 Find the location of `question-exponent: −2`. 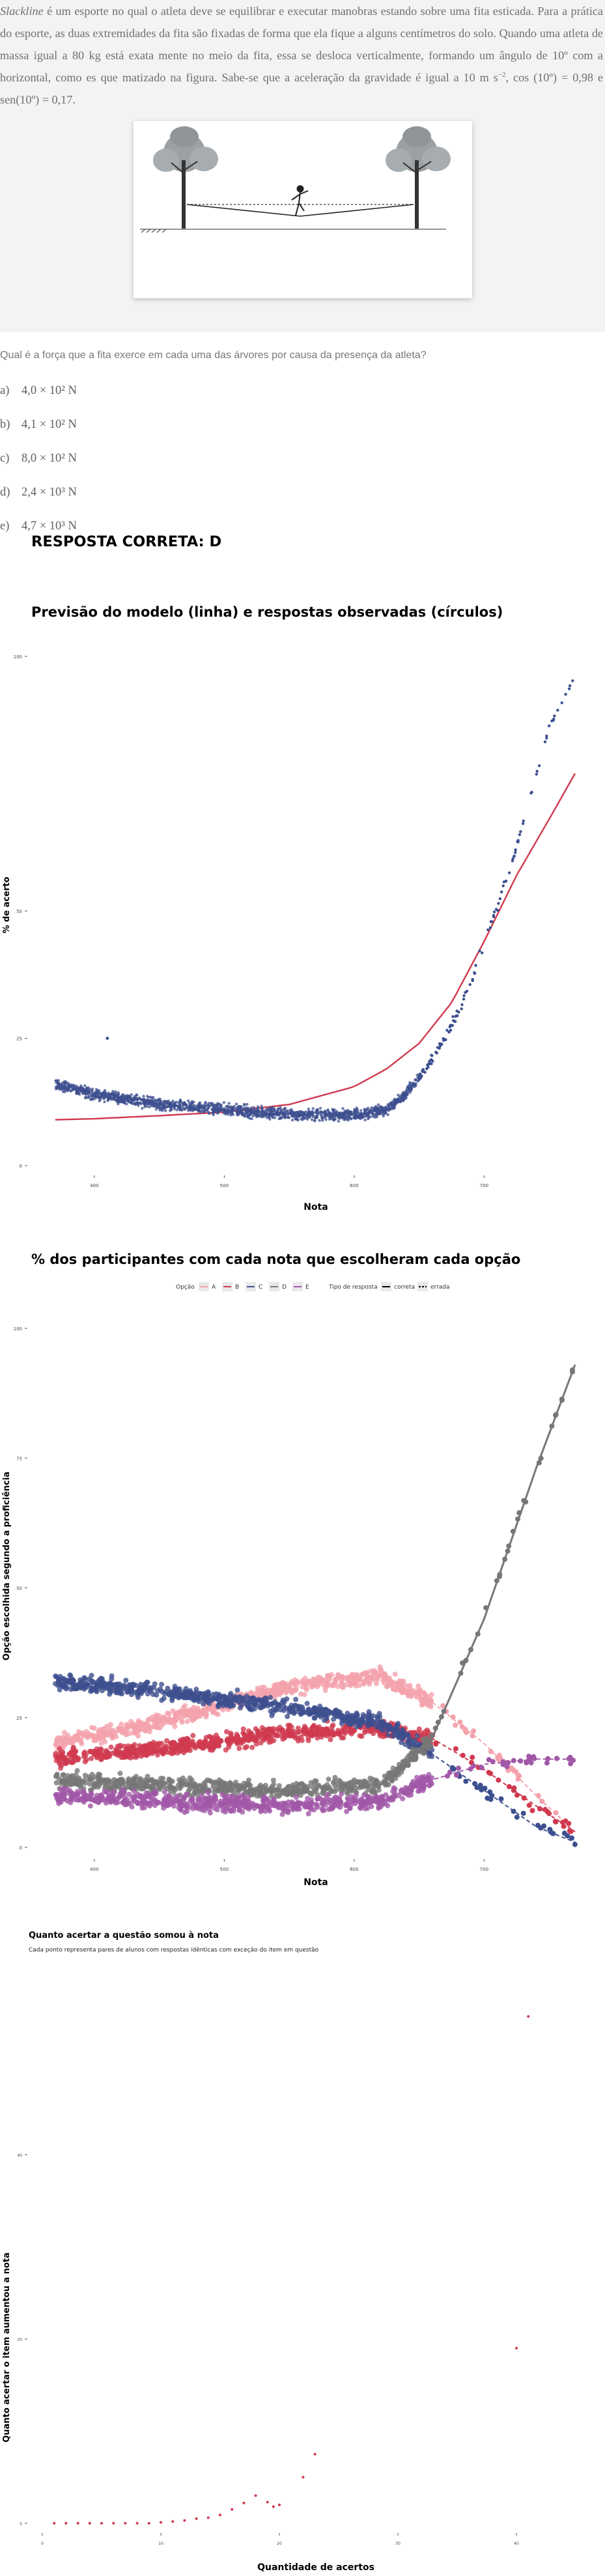

question-exponent: −2 is located at coordinates (502, 75).